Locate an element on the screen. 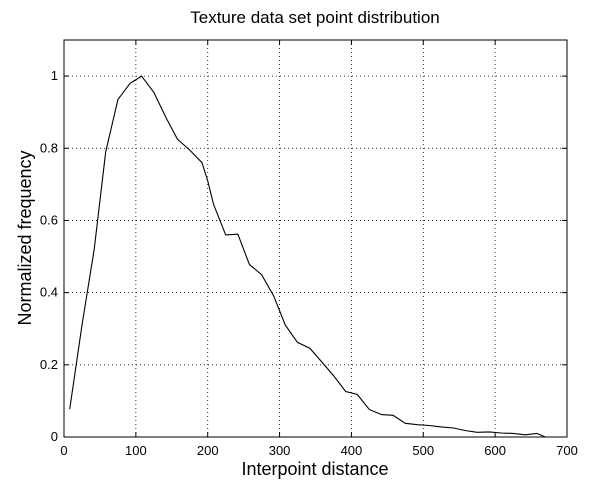  y-tick-label: 0.4 is located at coordinates (49, 292).